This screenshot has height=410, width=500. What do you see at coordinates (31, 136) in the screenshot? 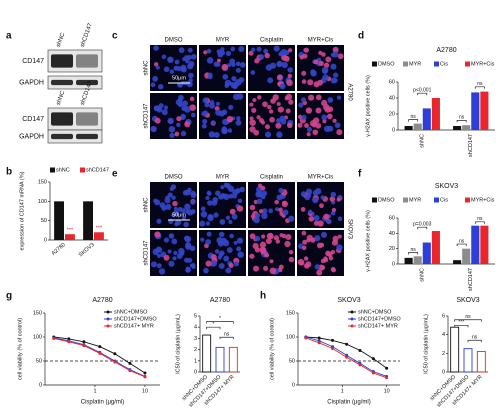
I see `blot-row-label: GAPDH` at bounding box center [31, 136].